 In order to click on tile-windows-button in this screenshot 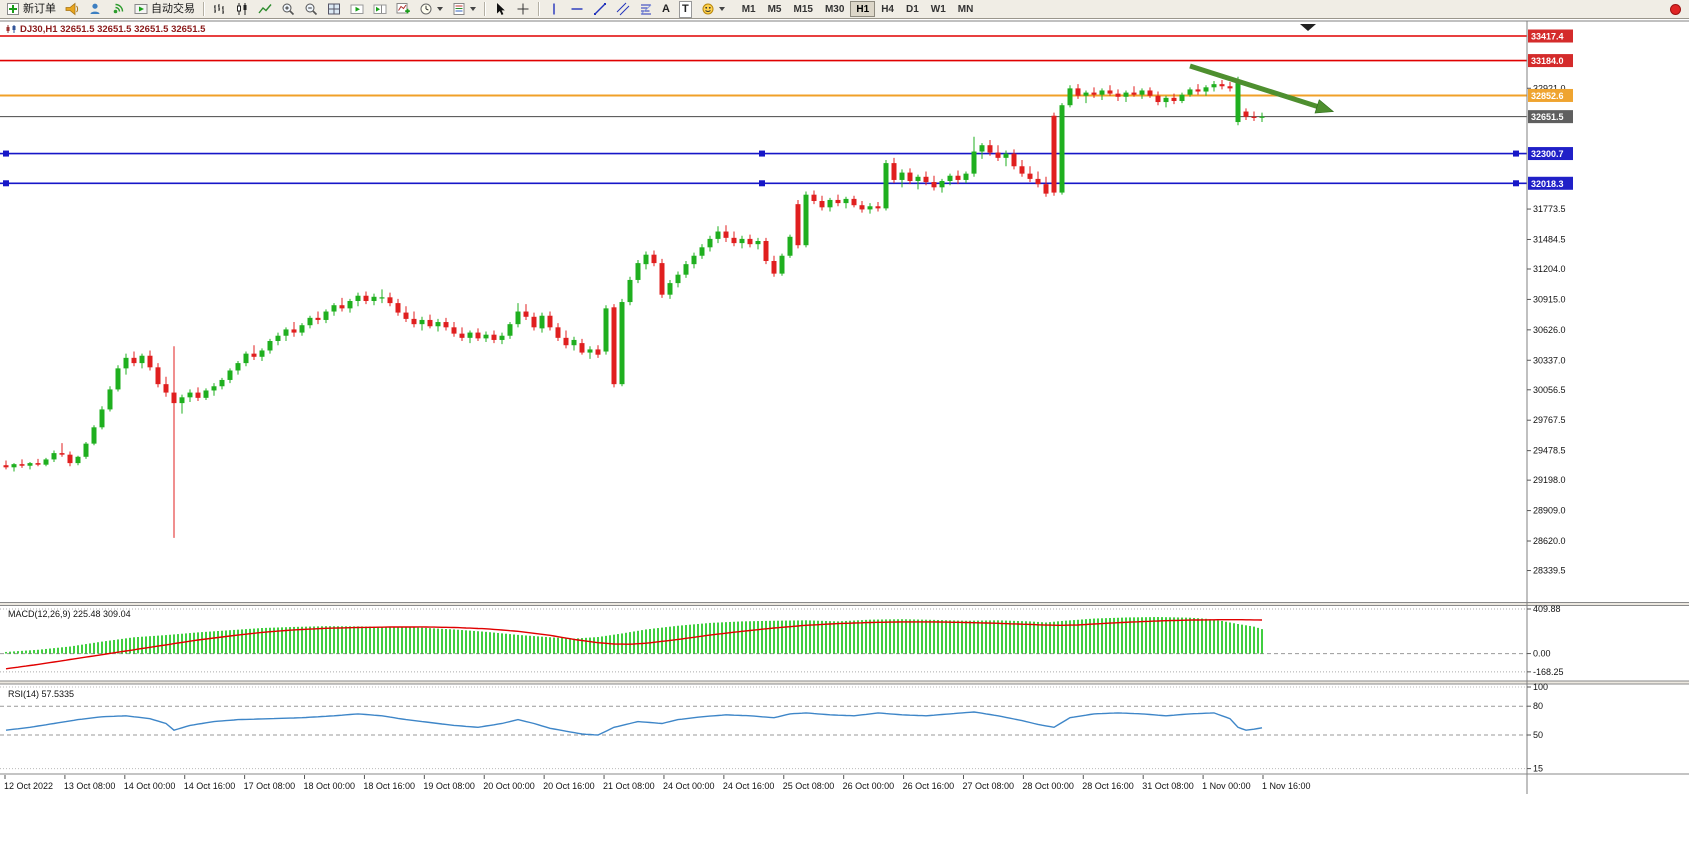, I will do `click(334, 9)`.